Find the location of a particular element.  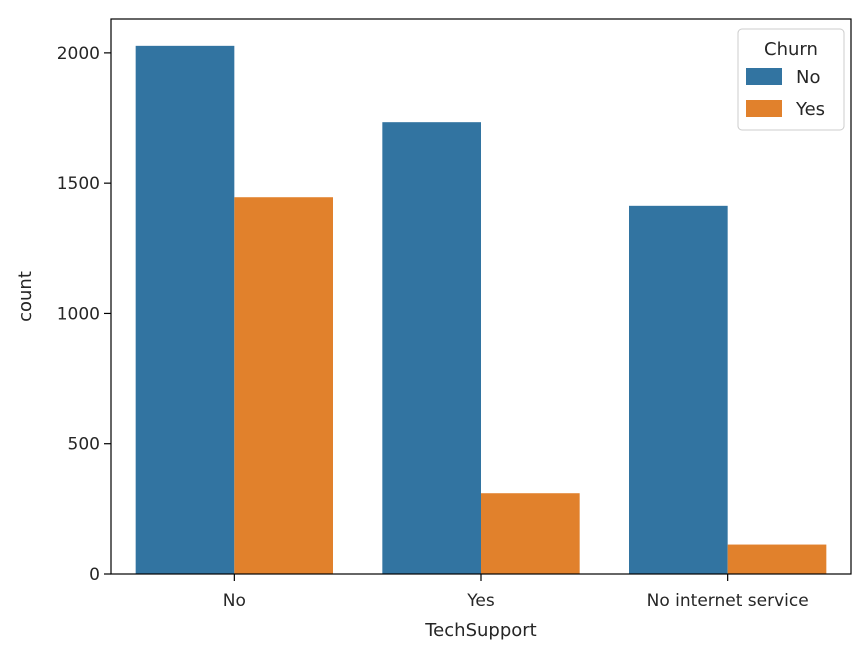

x-axis-label: TechSupport is located at coordinates (480, 630).